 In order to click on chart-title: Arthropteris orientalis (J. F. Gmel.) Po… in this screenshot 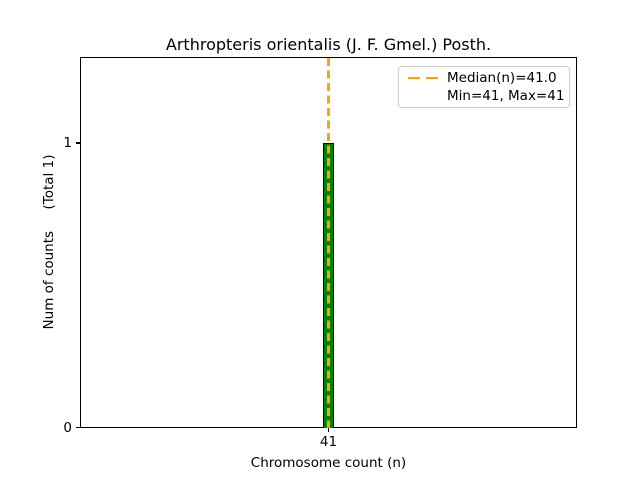, I will do `click(328, 44)`.